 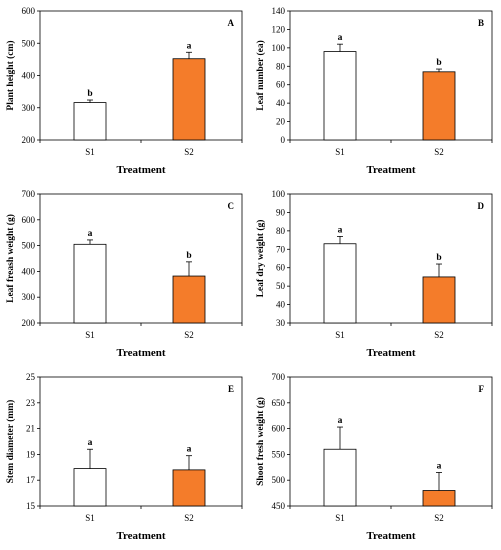 I want to click on y-tick-label: 140, so click(x=279, y=11).